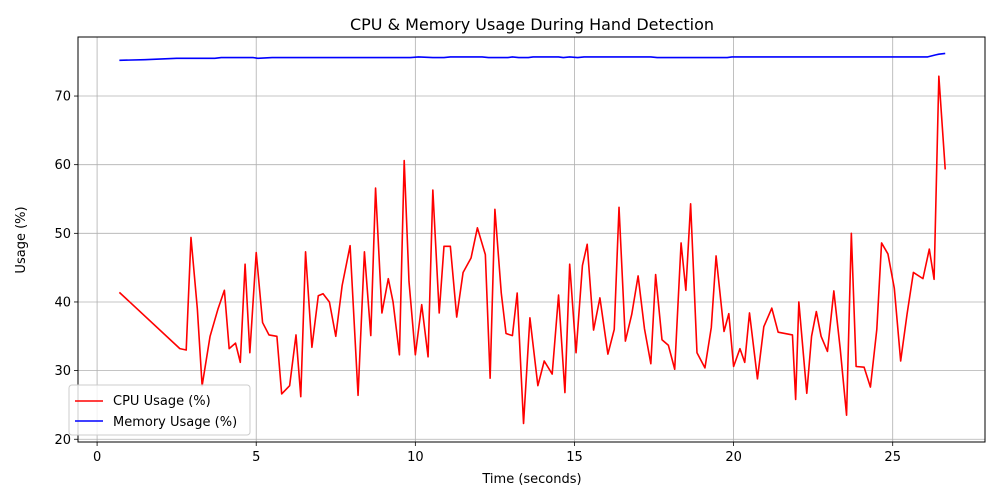  I want to click on legend: CPU Usage (%) Memory Usage (%), so click(159, 410).